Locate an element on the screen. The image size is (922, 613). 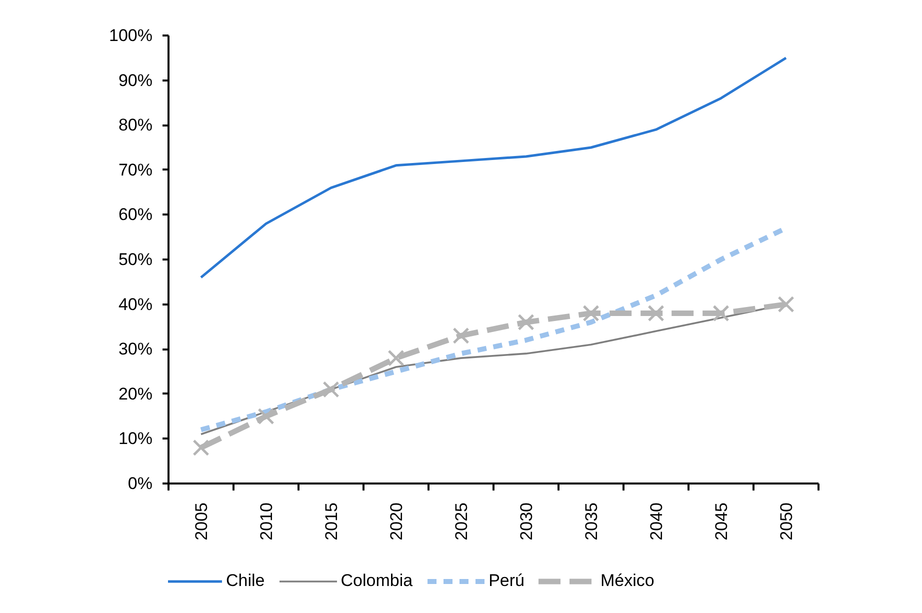
x-tick-label: 2010 is located at coordinates (266, 521).